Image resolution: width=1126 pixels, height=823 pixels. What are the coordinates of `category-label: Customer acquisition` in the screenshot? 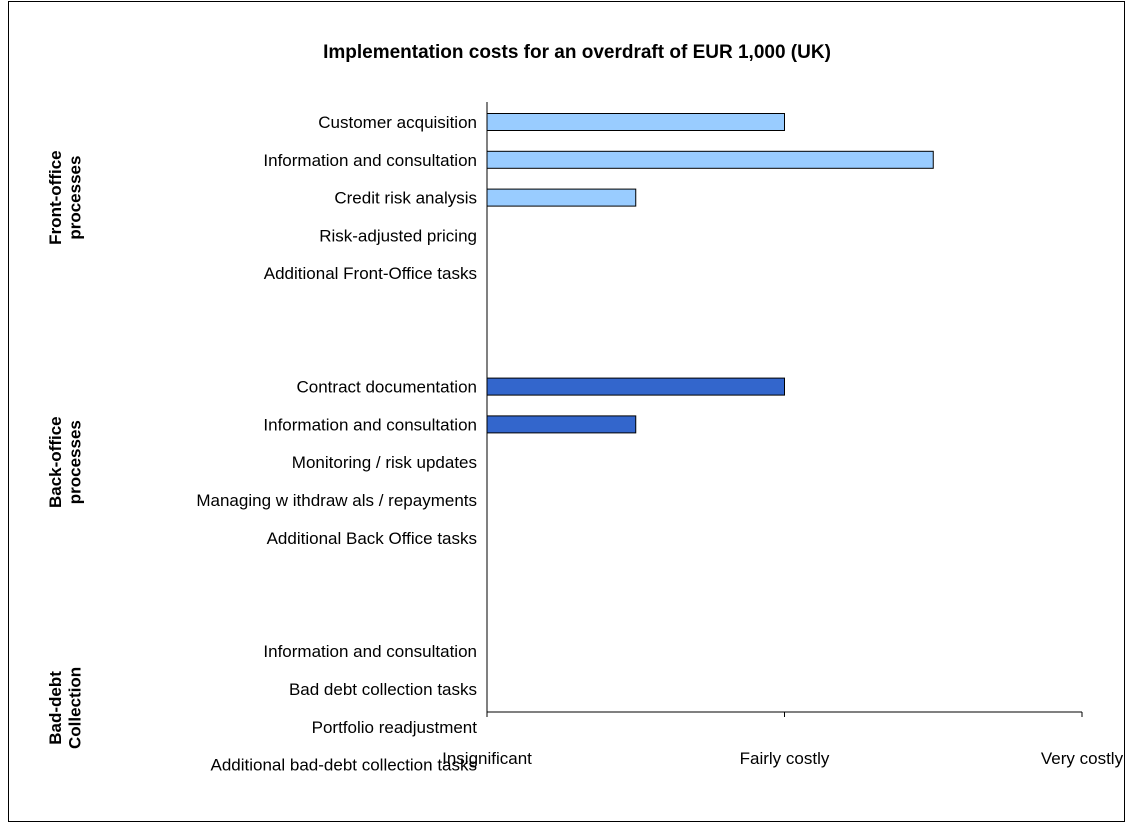 It's located at (397, 122).